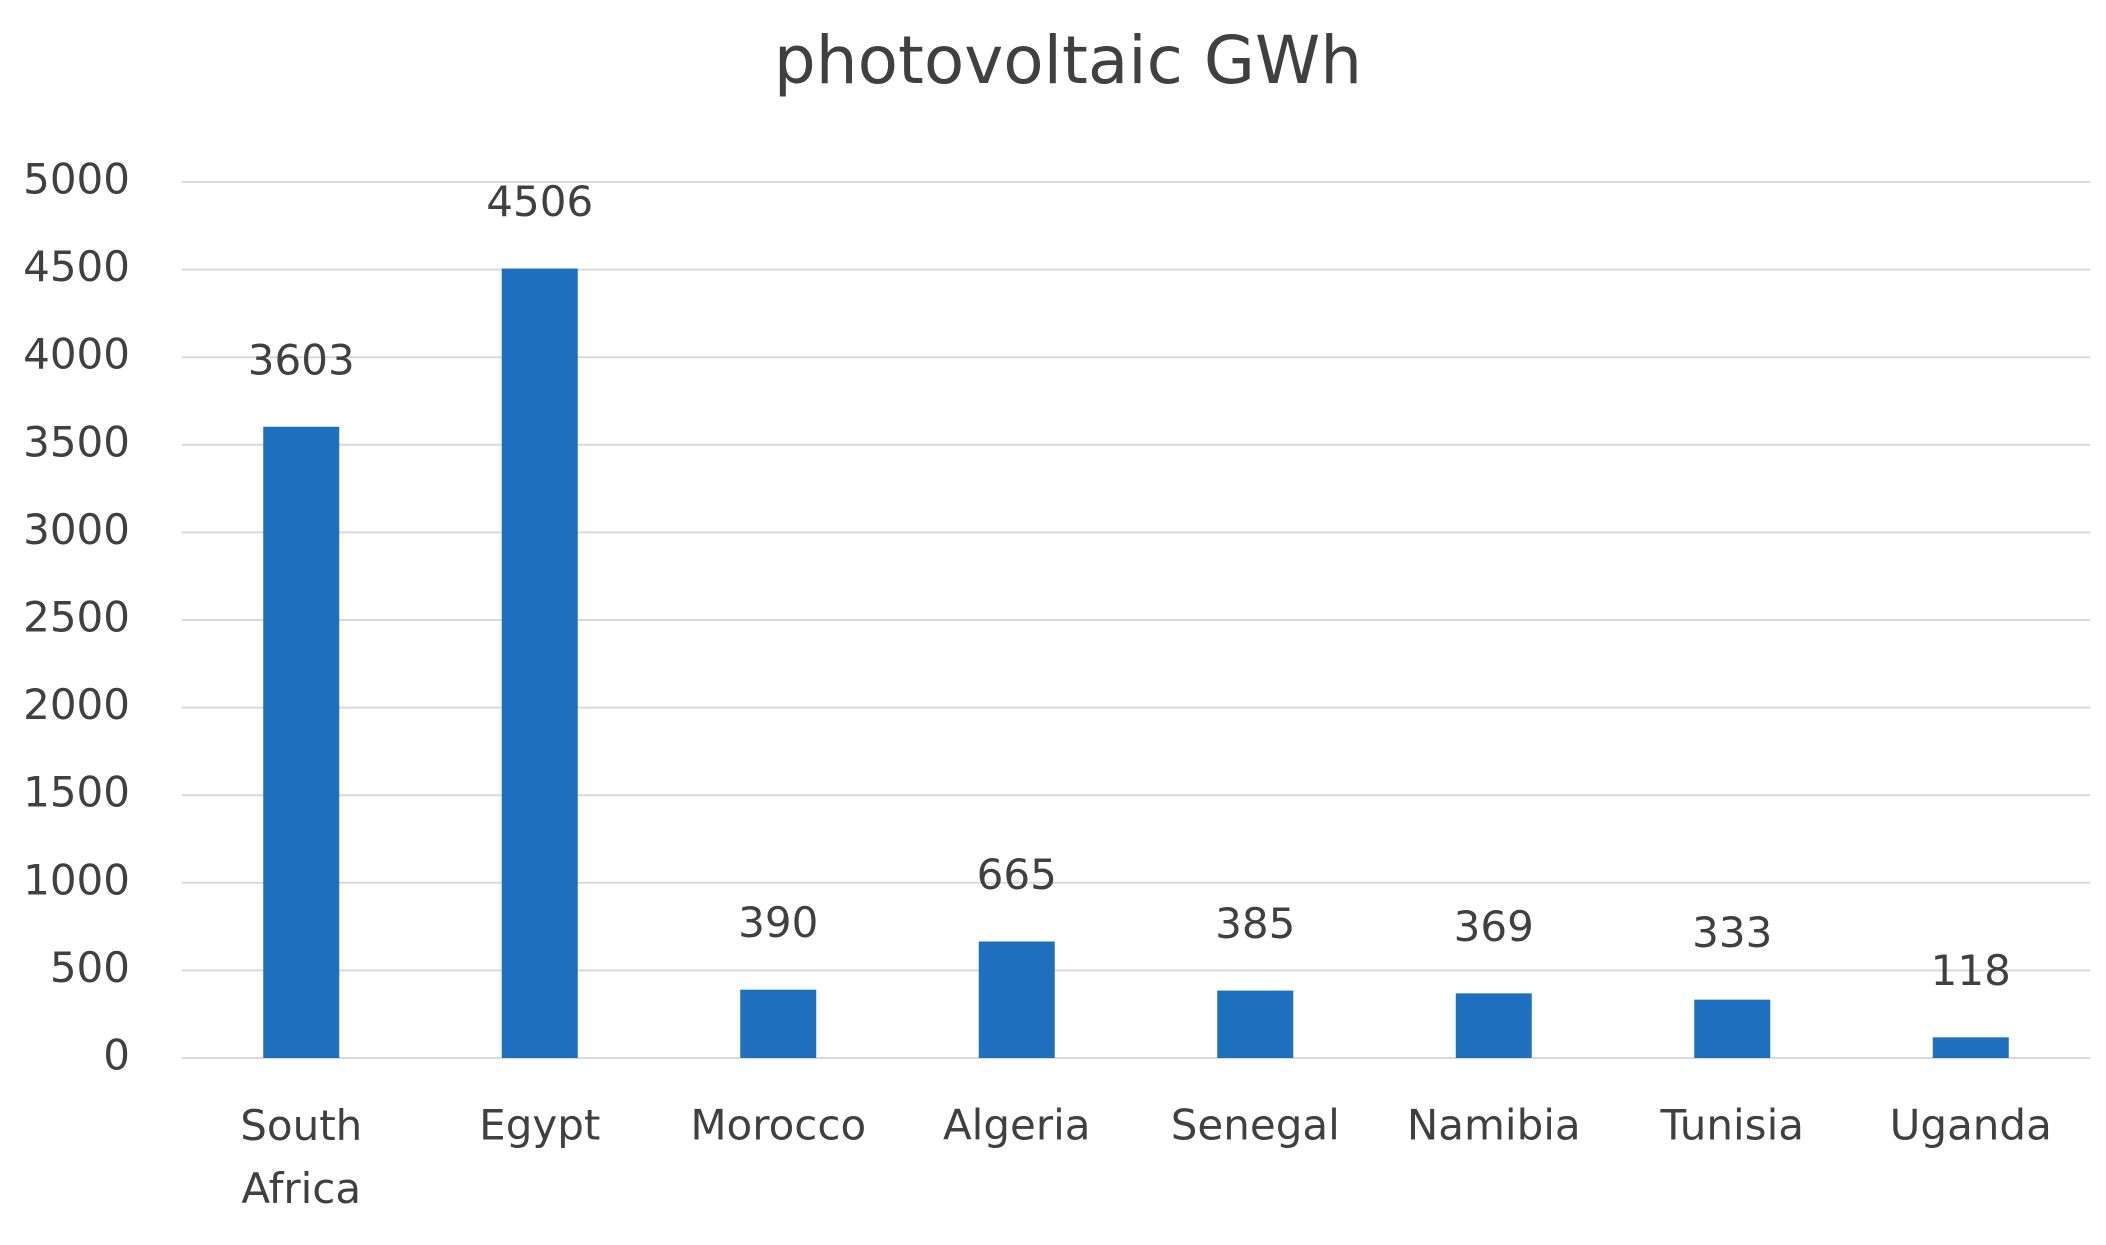  What do you see at coordinates (76, 704) in the screenshot?
I see `y-tick-label: 2000` at bounding box center [76, 704].